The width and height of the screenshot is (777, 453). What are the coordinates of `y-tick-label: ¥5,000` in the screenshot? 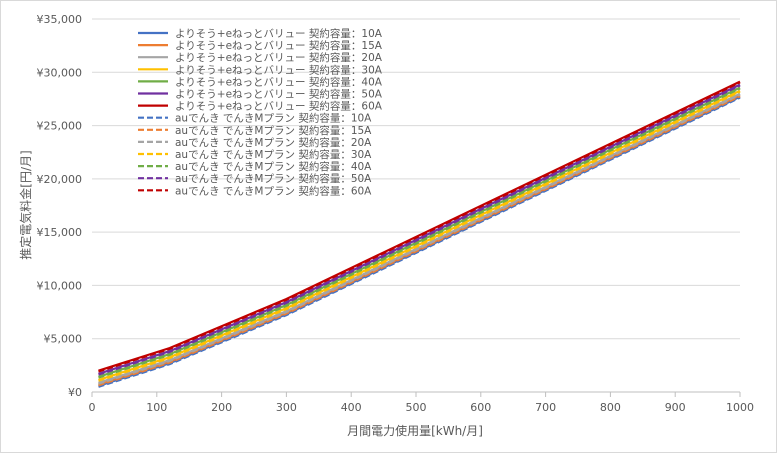 It's located at (63, 339).